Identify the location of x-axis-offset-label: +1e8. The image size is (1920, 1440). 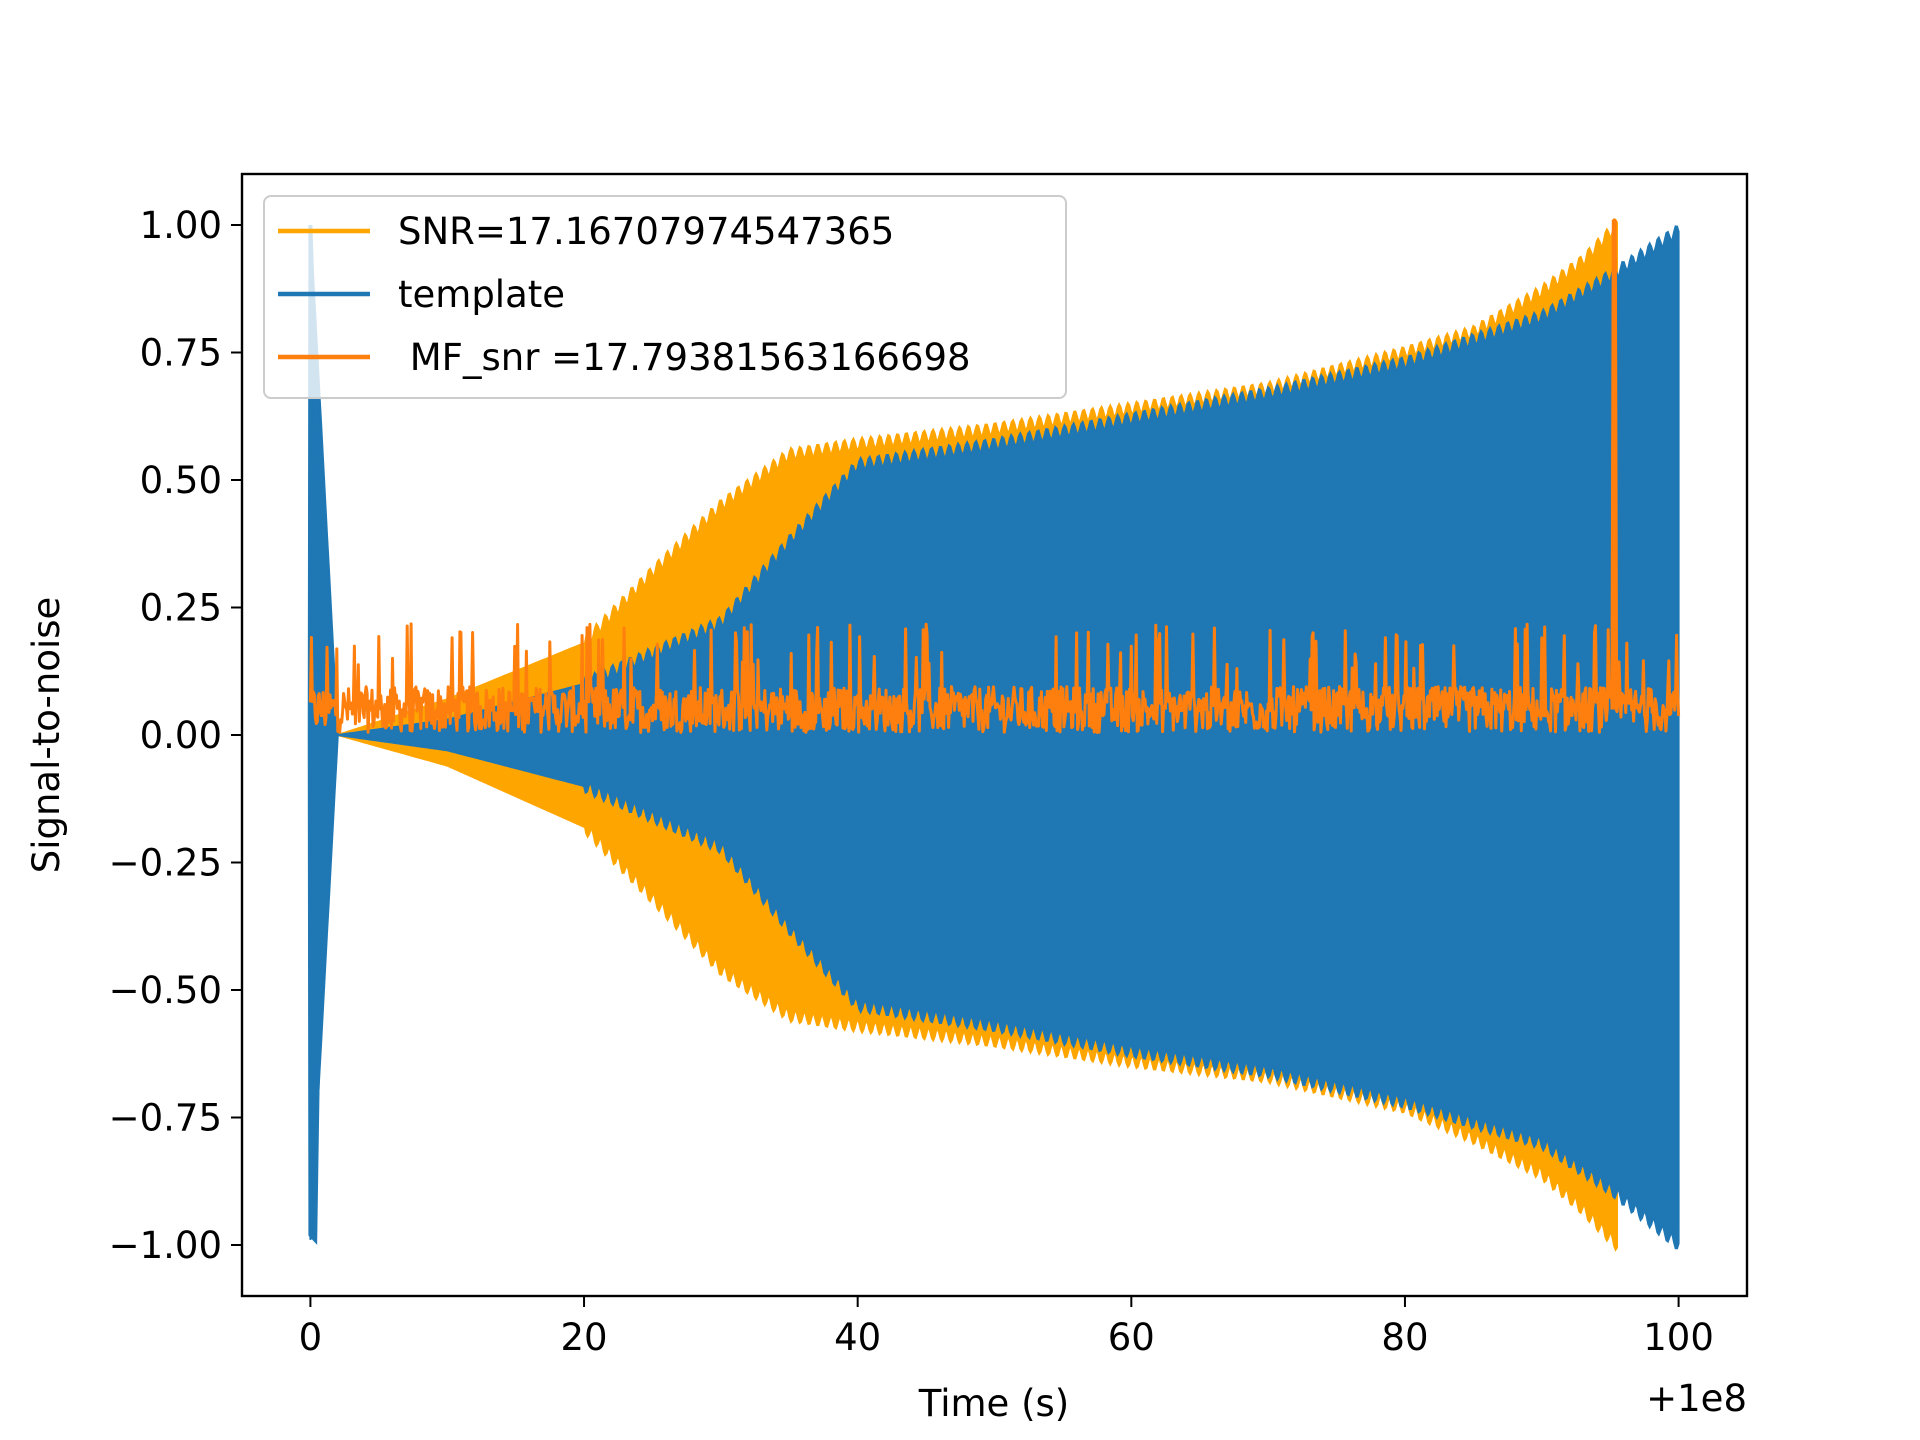
(1696, 1398).